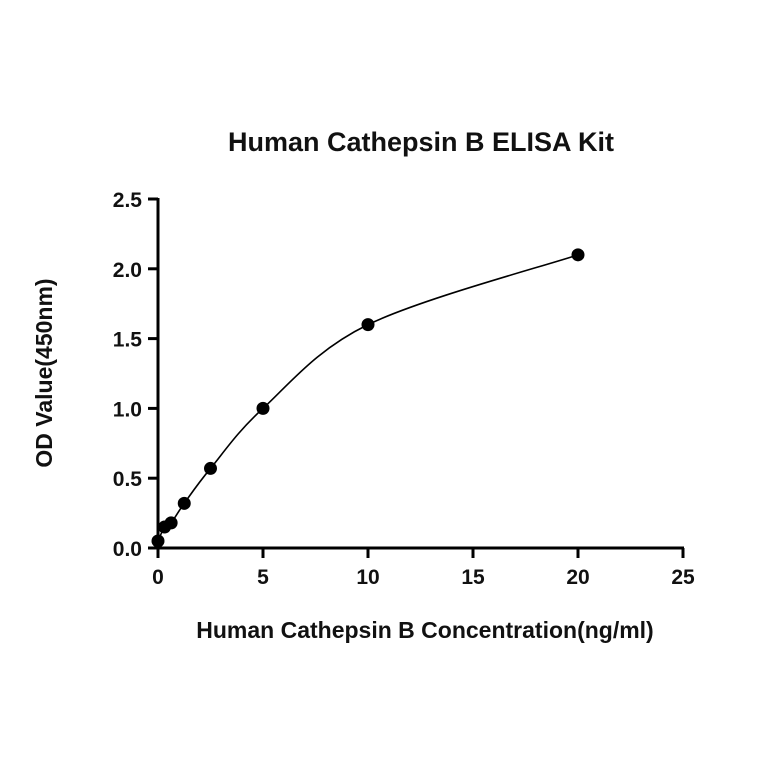 The image size is (764, 764). I want to click on y-tick-label: 2.5, so click(128, 200).